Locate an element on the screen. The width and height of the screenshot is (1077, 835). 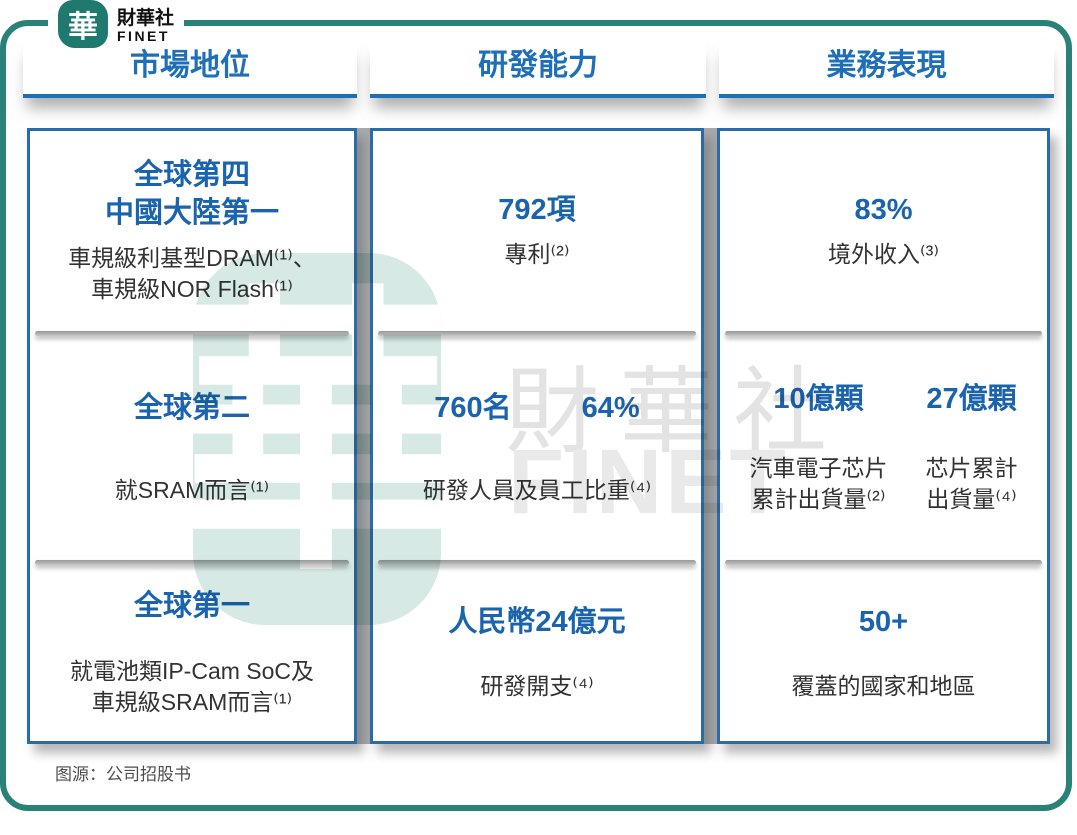
stat-values-row: 10億顆 汽車電子芯片 累計出貨量⁽²⁾ 27億顆 芯片累計 出貨量⁽⁴⁾ is located at coordinates (884, 448).